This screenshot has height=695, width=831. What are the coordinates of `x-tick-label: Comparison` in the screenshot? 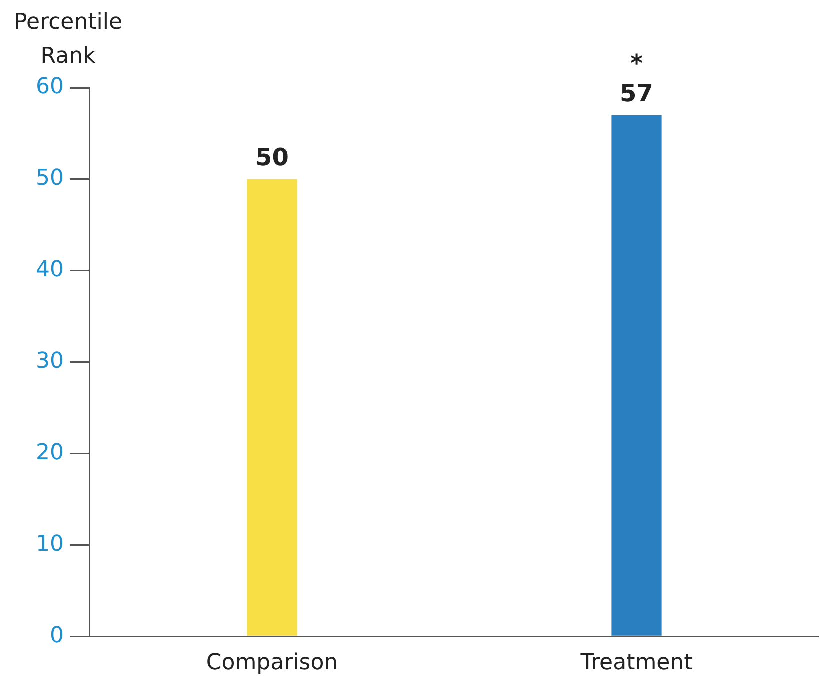 It's located at (272, 663).